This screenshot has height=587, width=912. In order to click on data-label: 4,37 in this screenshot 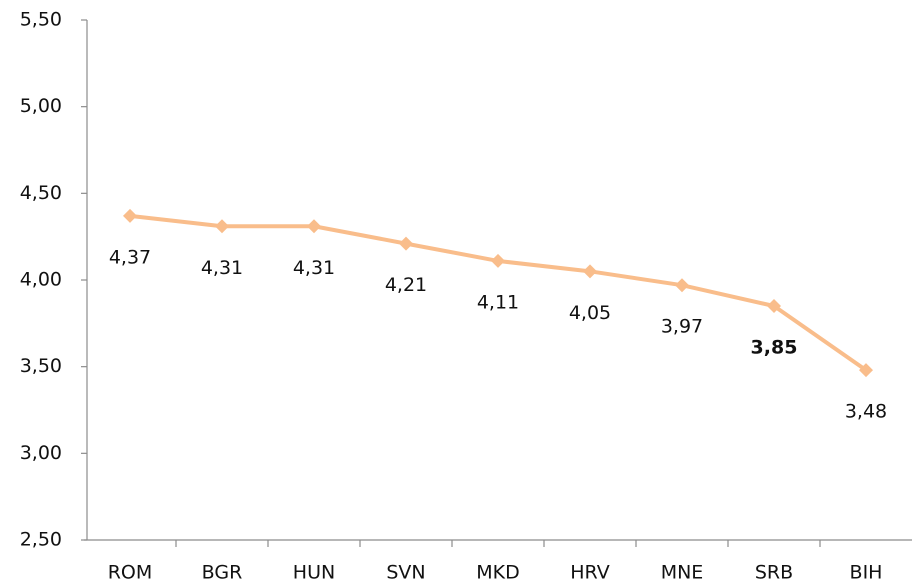, I will do `click(130, 257)`.